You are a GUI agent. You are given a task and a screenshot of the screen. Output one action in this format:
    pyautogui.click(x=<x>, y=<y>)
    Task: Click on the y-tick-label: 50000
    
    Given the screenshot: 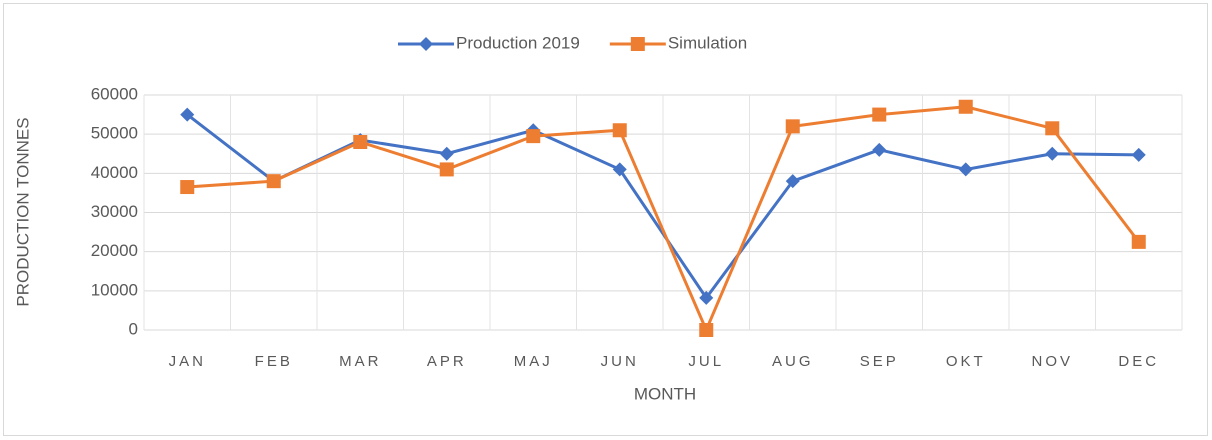 What is the action you would take?
    pyautogui.click(x=114, y=133)
    